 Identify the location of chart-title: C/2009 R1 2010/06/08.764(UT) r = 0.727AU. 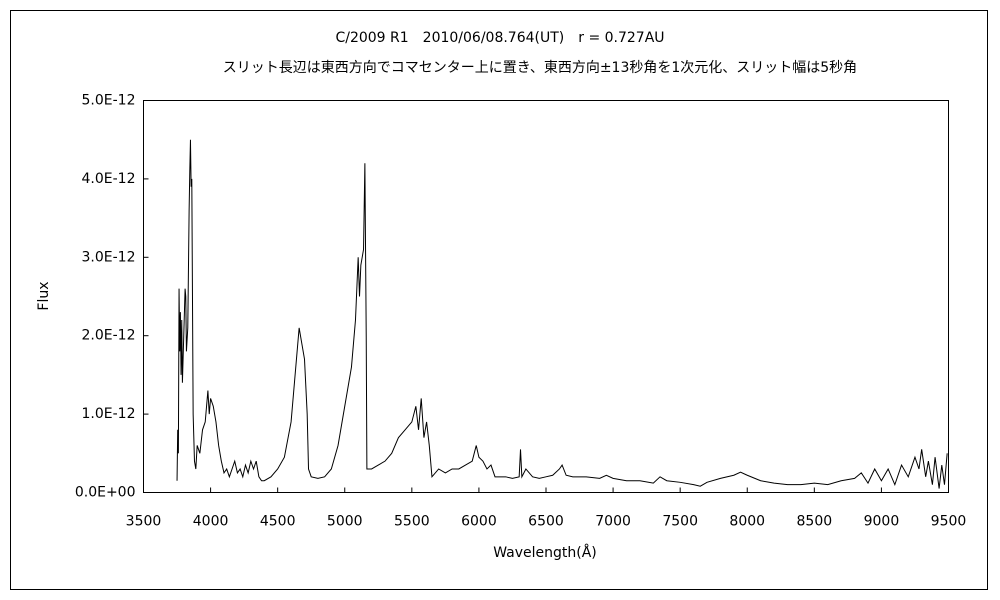
(499, 38).